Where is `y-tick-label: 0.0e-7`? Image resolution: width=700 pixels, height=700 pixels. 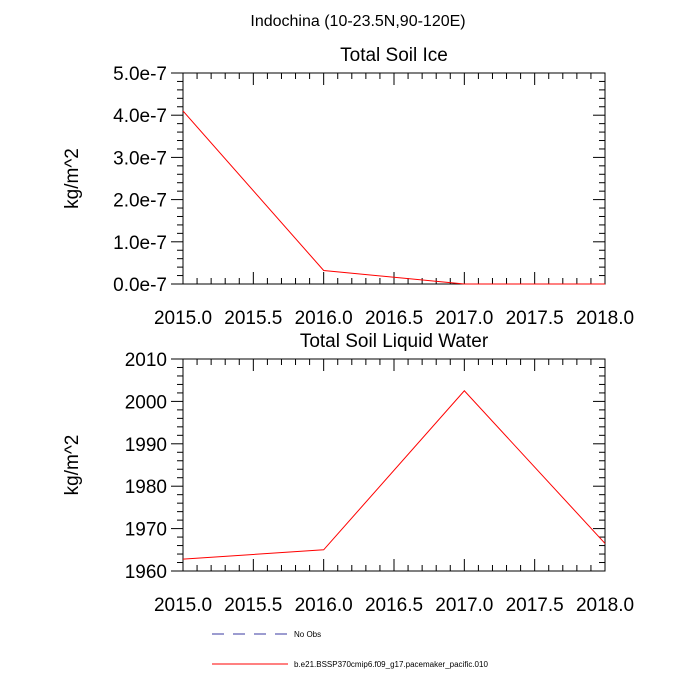
y-tick-label: 0.0e-7 is located at coordinates (140, 285).